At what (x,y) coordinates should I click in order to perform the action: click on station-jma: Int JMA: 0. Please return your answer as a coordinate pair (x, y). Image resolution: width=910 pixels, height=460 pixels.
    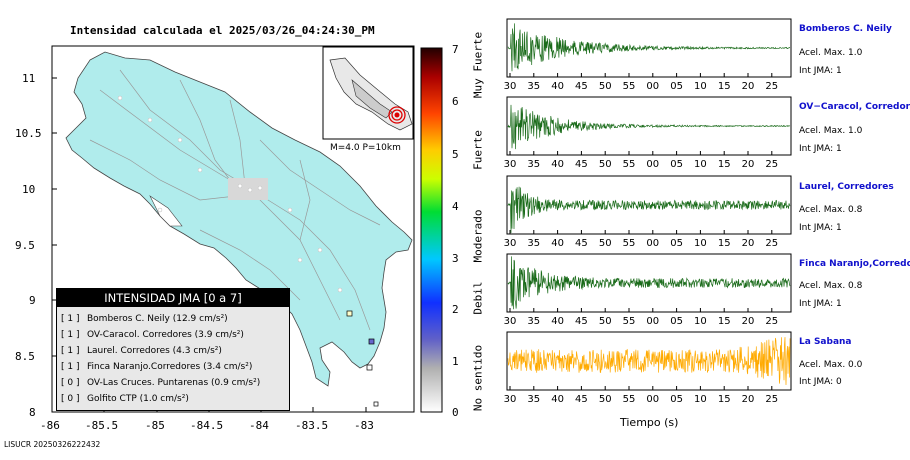
    Looking at the image, I should click on (820, 382).